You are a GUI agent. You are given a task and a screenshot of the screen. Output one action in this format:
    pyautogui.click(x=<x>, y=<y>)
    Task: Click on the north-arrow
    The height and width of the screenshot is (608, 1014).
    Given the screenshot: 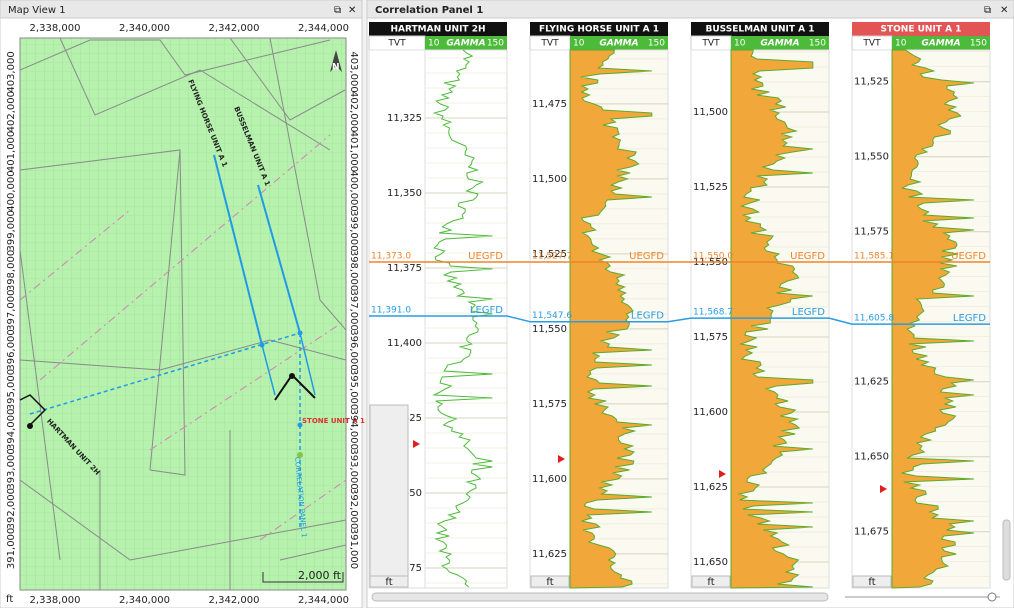 What is the action you would take?
    pyautogui.click(x=336, y=61)
    